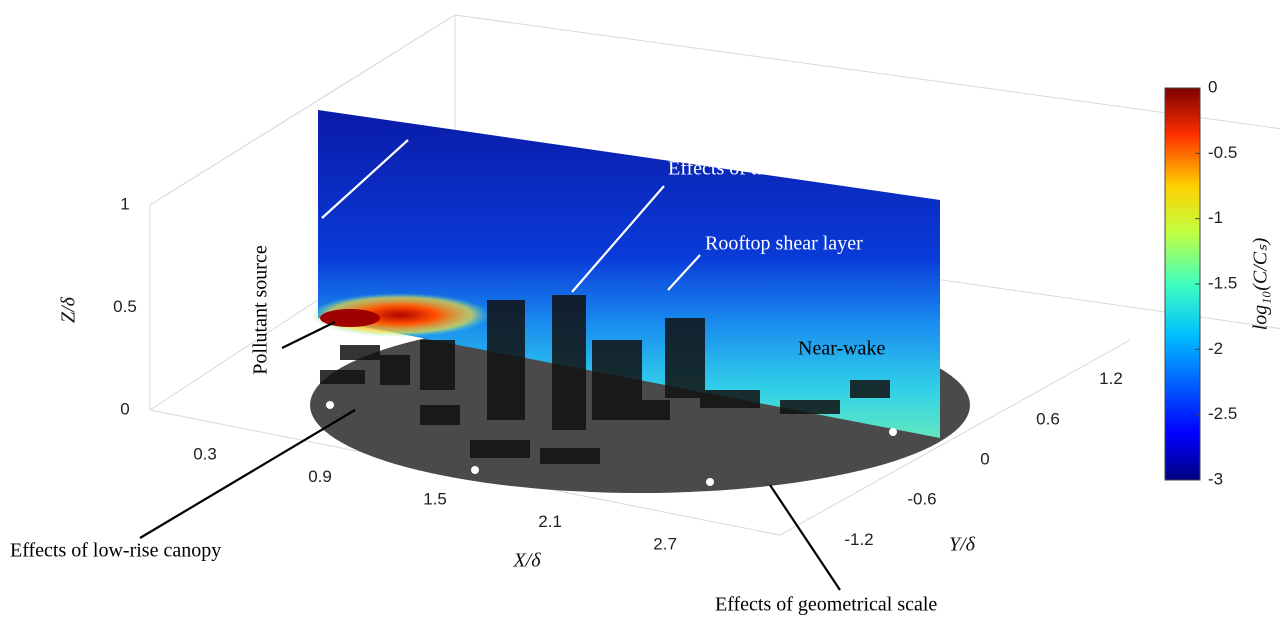 The width and height of the screenshot is (1280, 624). What do you see at coordinates (550, 521) in the screenshot?
I see `tick-label: 2.1` at bounding box center [550, 521].